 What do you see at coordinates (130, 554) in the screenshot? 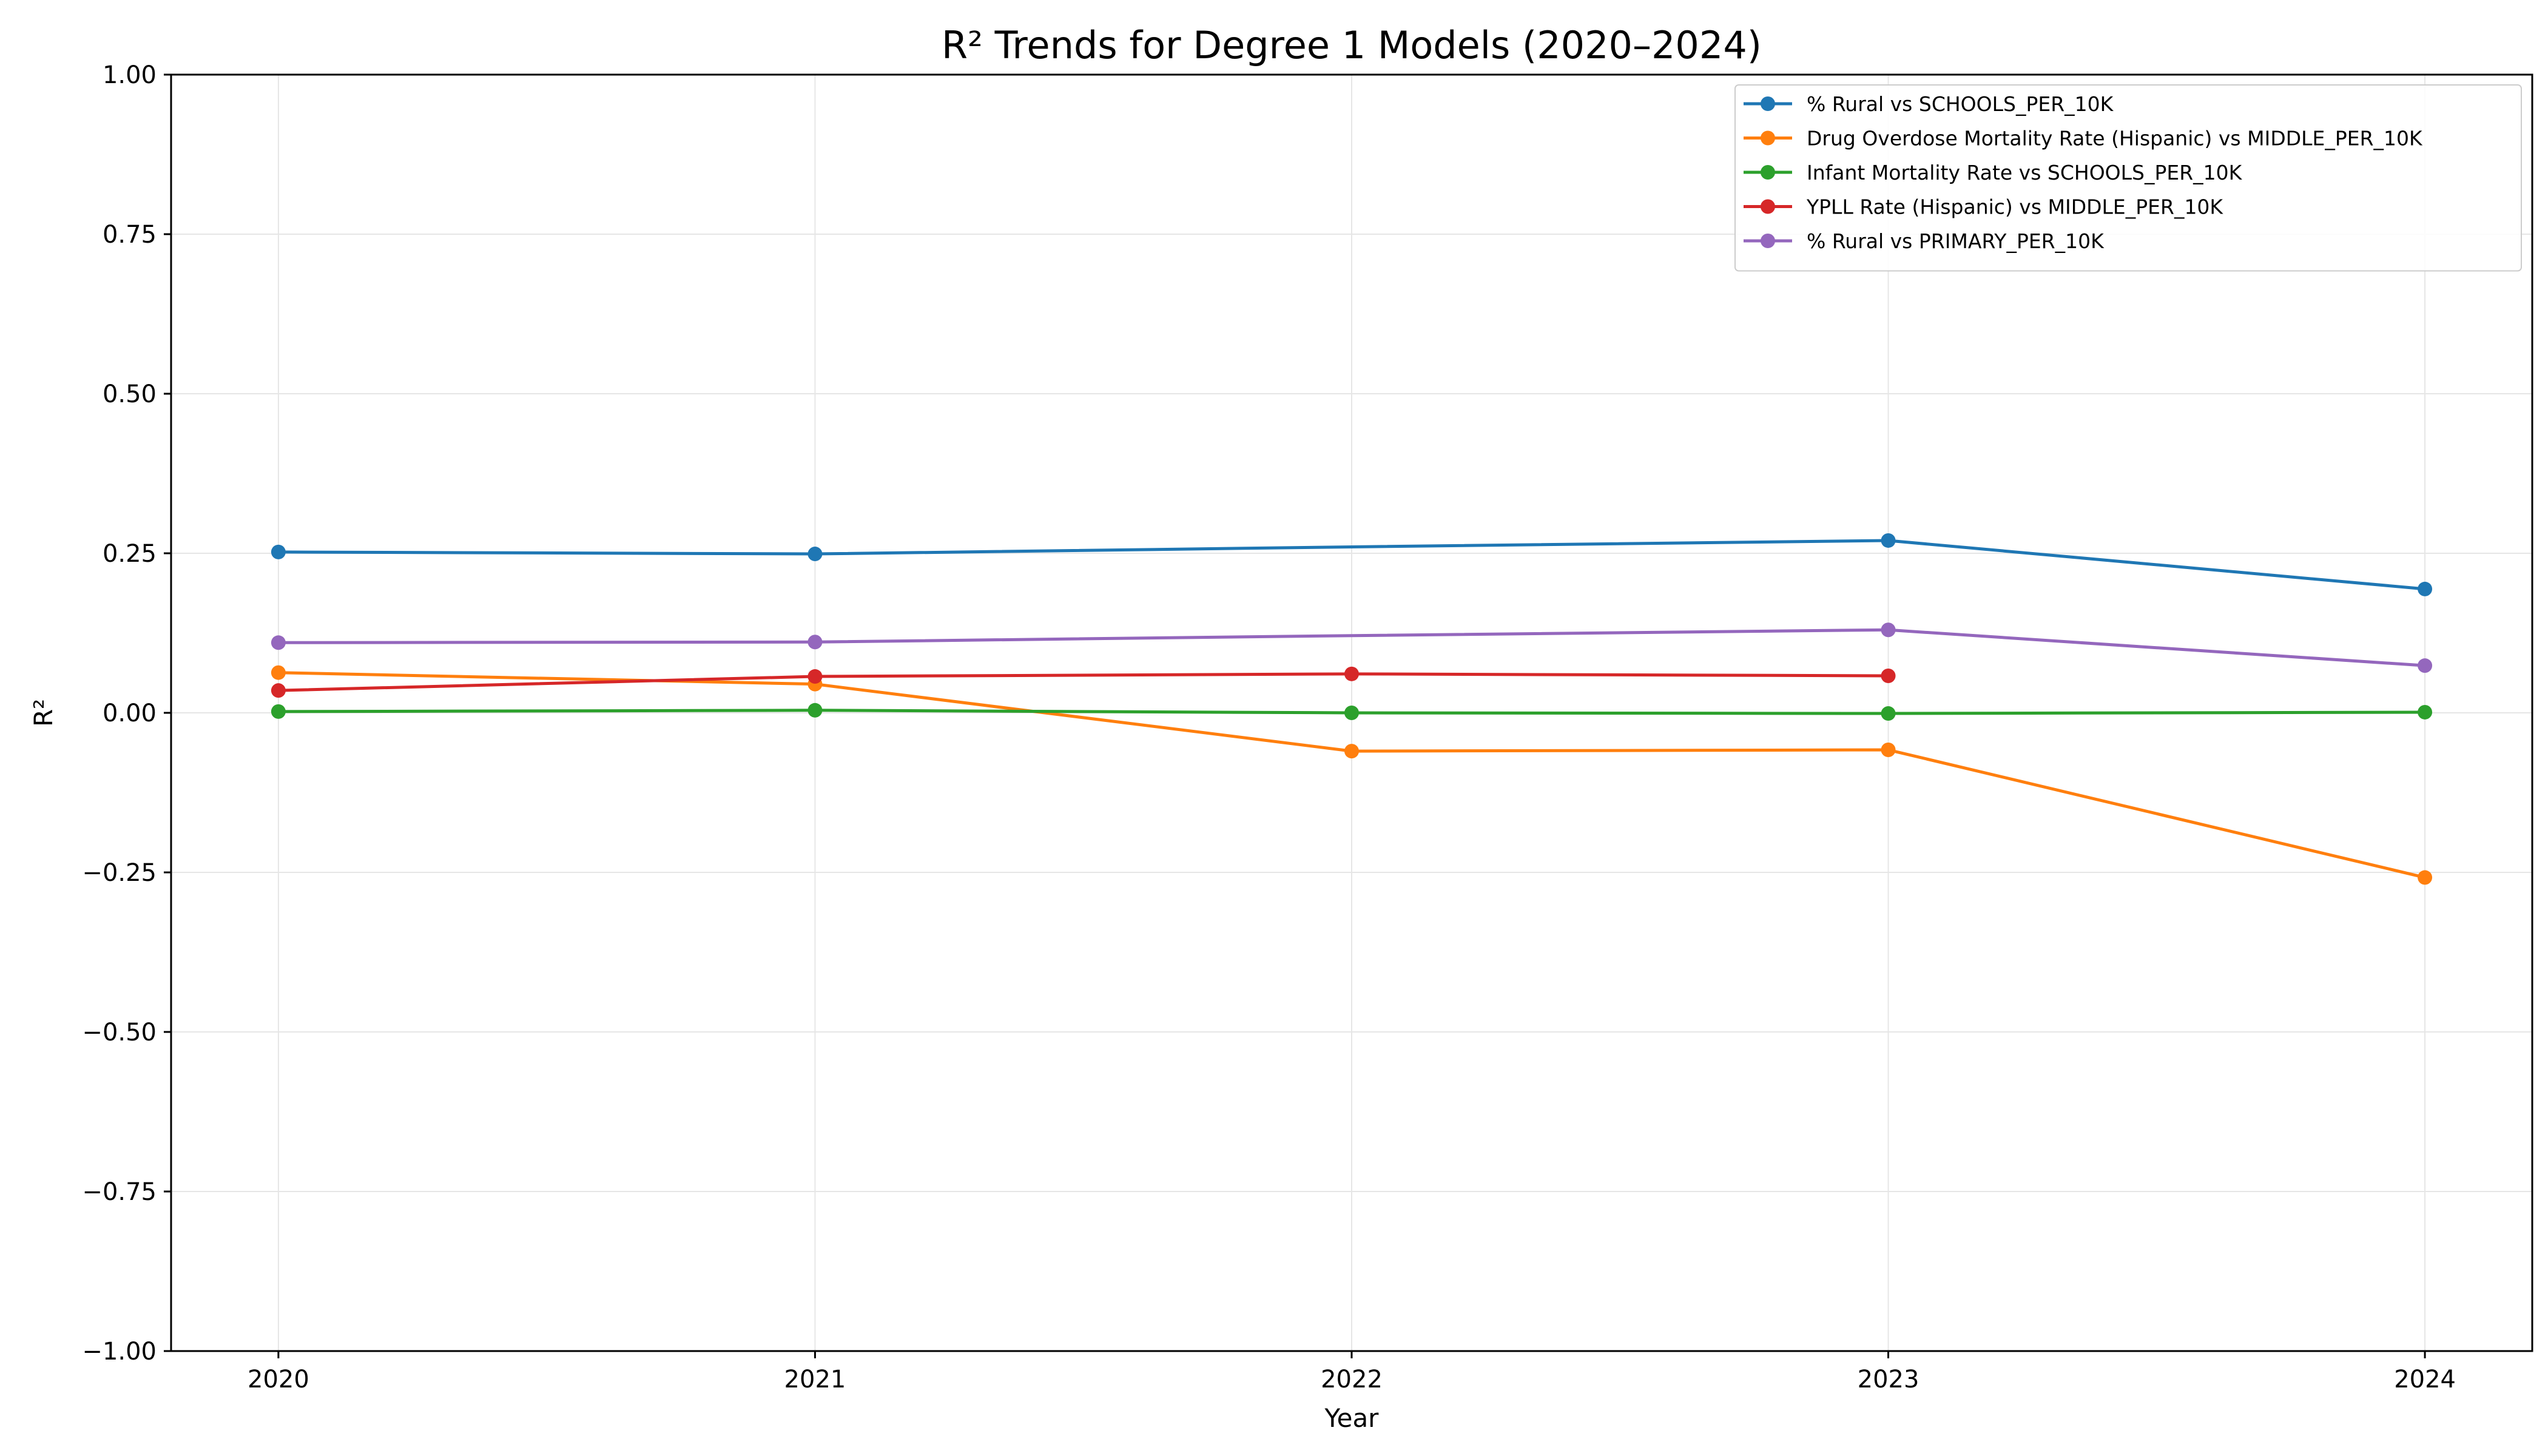
I see `y-tick-label: 0.25` at bounding box center [130, 554].